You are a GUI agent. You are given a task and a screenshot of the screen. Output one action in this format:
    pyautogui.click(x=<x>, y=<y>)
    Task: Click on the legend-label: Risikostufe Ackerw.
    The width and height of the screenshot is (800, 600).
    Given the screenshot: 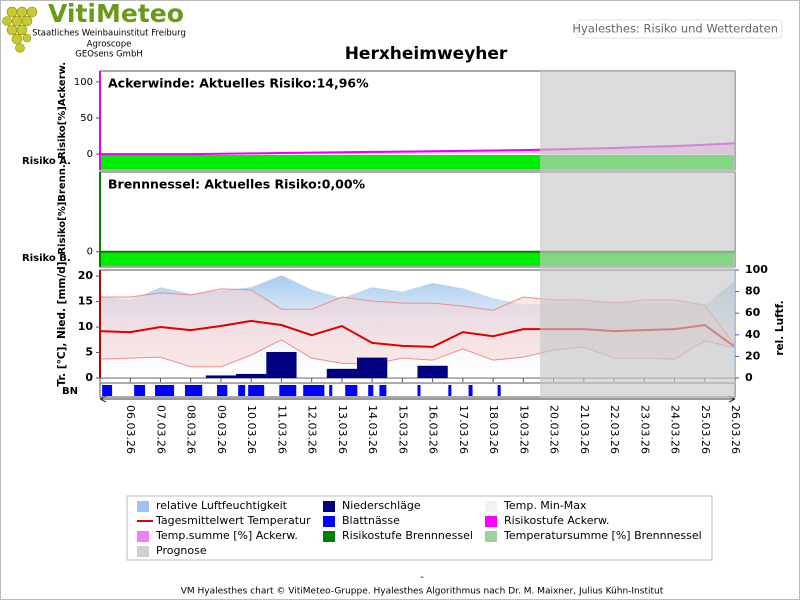 What is the action you would take?
    pyautogui.click(x=556, y=520)
    